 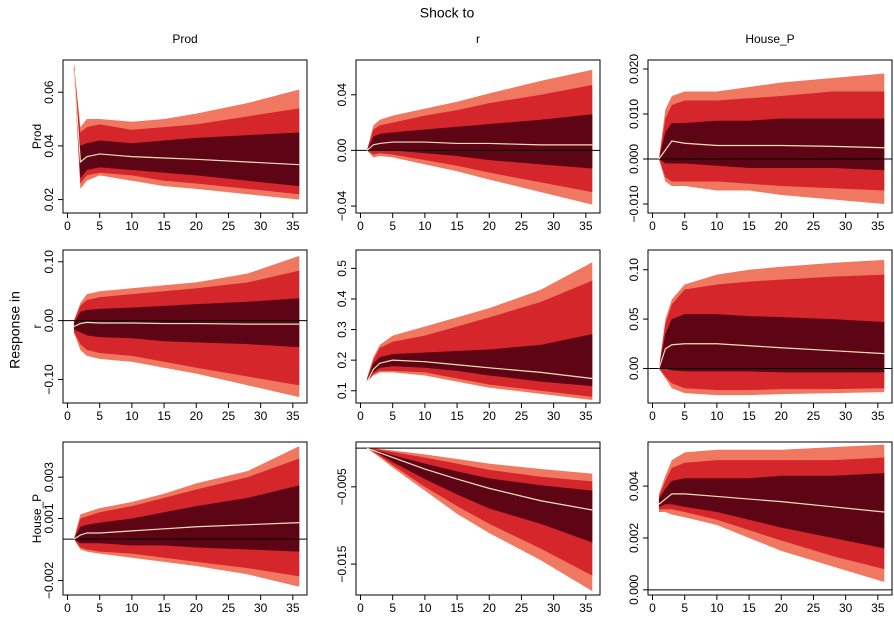 I want to click on y-tick-label: 0.003, so click(x=49, y=477).